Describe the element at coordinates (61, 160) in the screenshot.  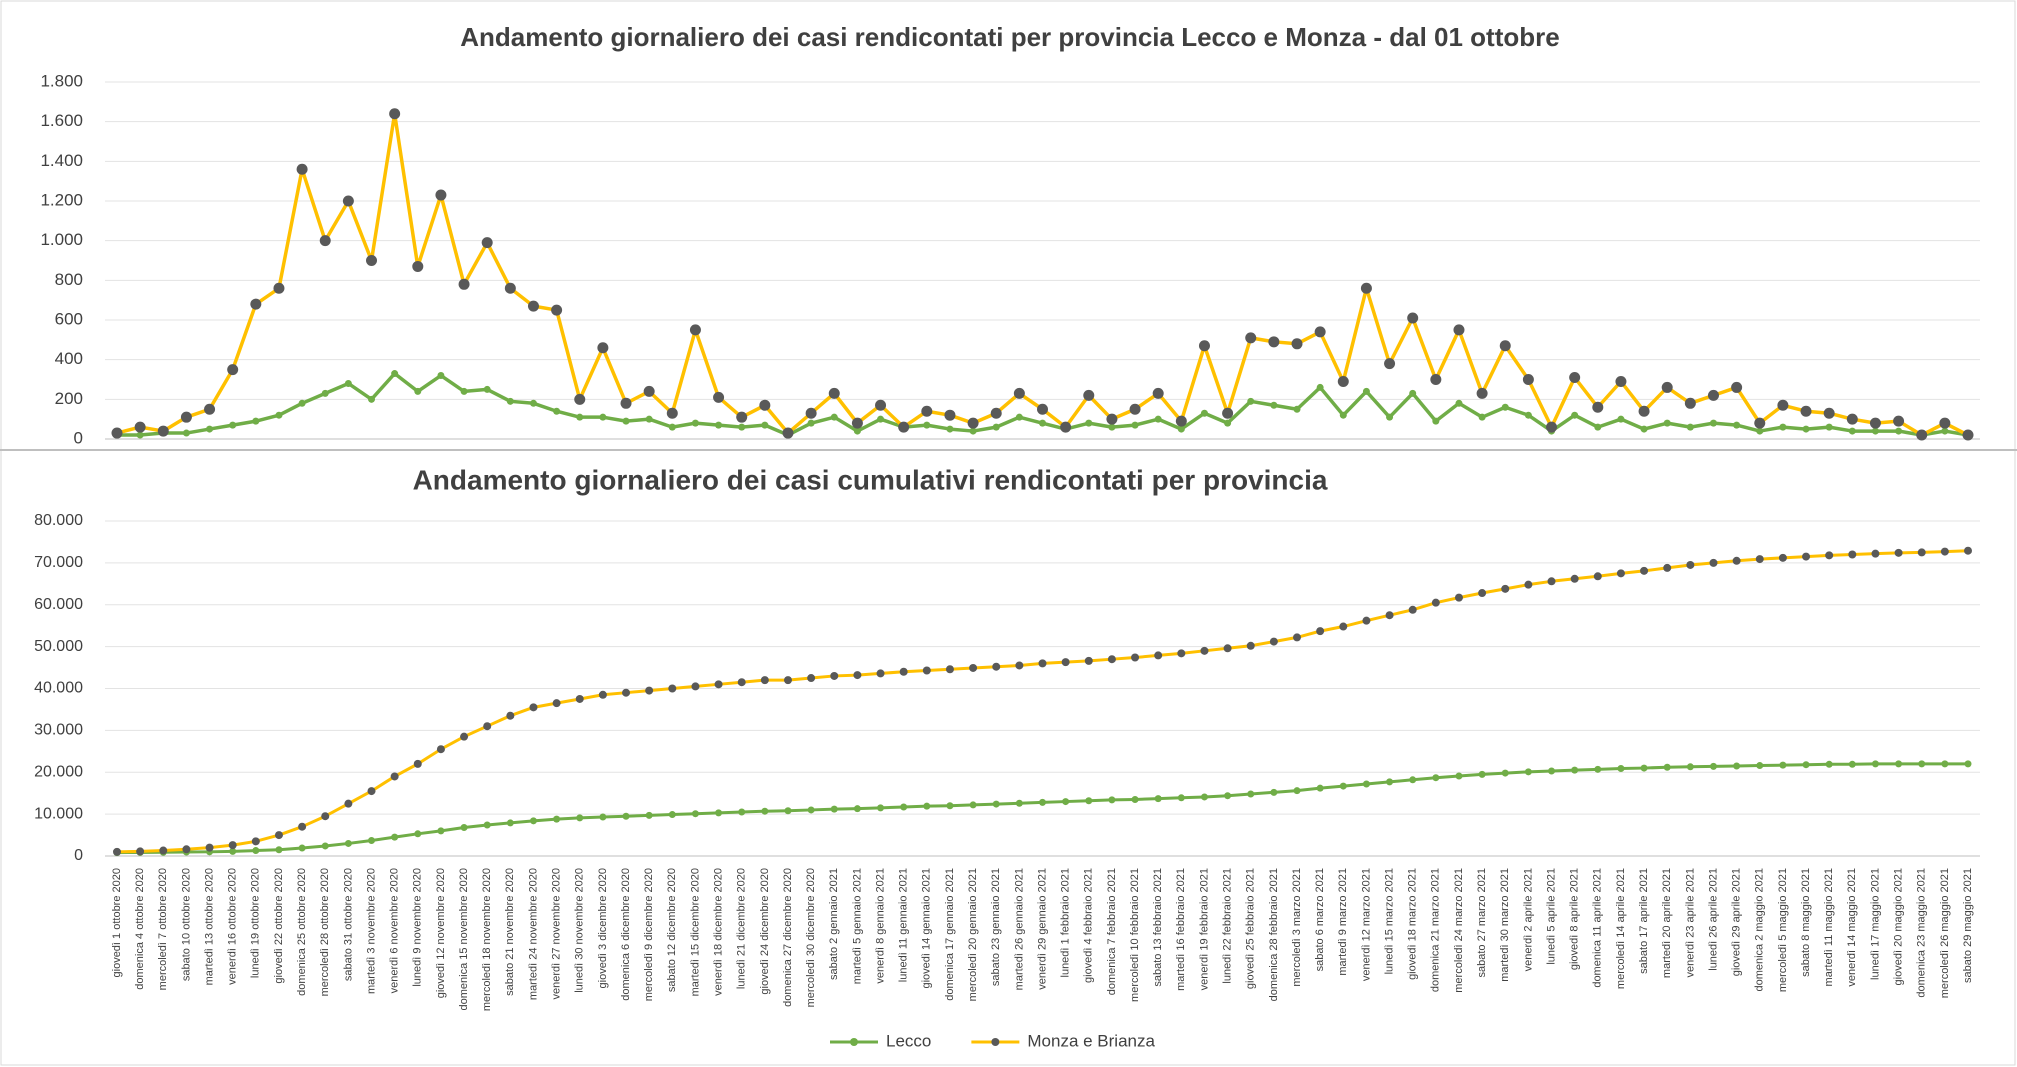
I see `y-tick-label: 1.400` at that location.